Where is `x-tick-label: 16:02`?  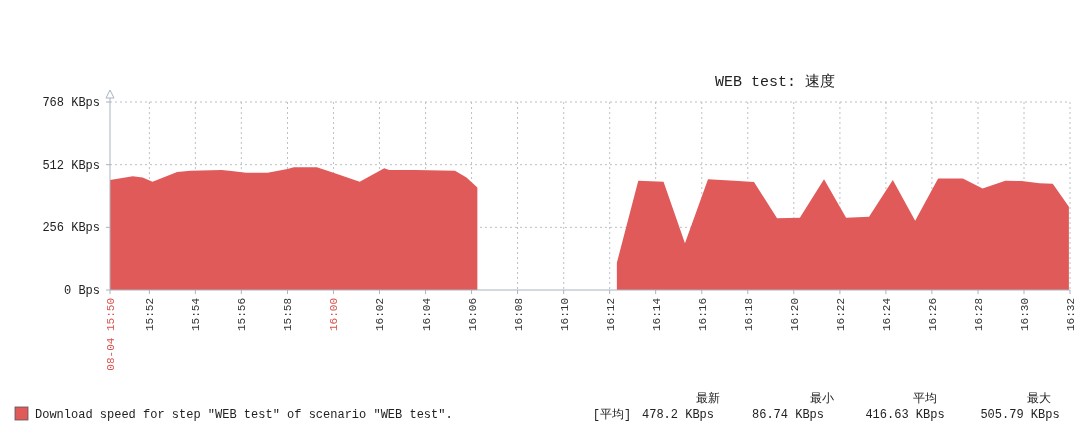 x-tick-label: 16:02 is located at coordinates (380, 315).